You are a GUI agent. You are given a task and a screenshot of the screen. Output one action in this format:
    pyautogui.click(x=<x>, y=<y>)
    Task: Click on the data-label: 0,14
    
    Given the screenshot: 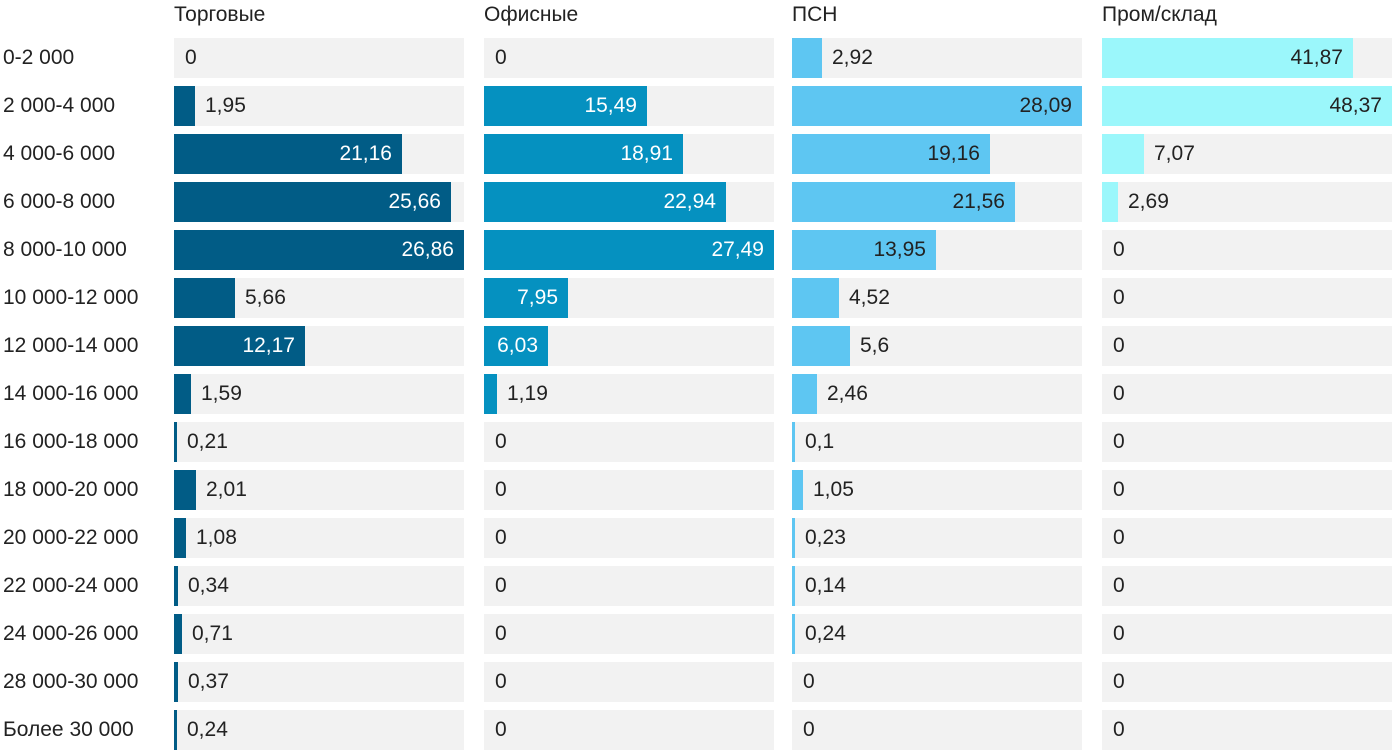 What is the action you would take?
    pyautogui.click(x=825, y=585)
    